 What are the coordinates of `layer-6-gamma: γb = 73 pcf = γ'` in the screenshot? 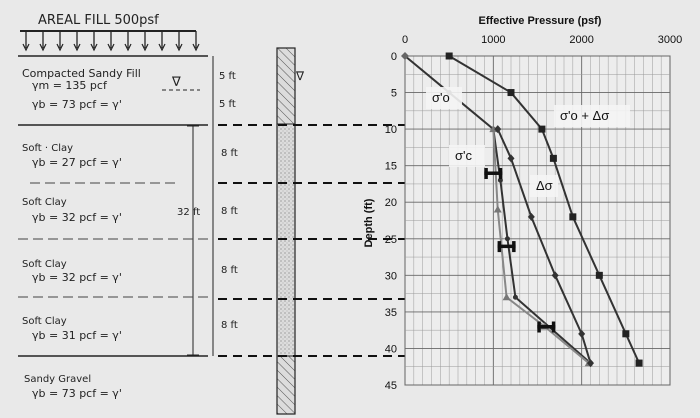 It's located at (77, 393).